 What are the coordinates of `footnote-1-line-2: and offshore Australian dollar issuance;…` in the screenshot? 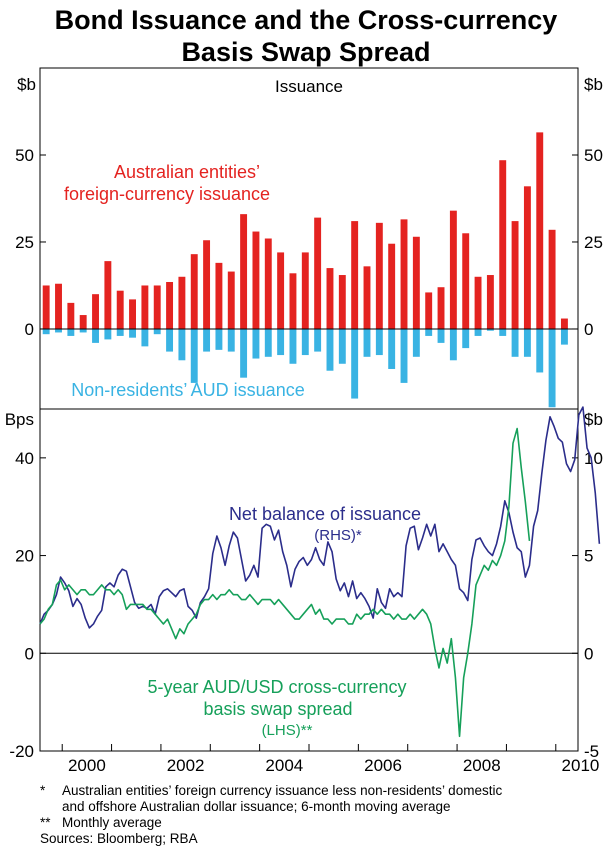 It's located at (256, 806).